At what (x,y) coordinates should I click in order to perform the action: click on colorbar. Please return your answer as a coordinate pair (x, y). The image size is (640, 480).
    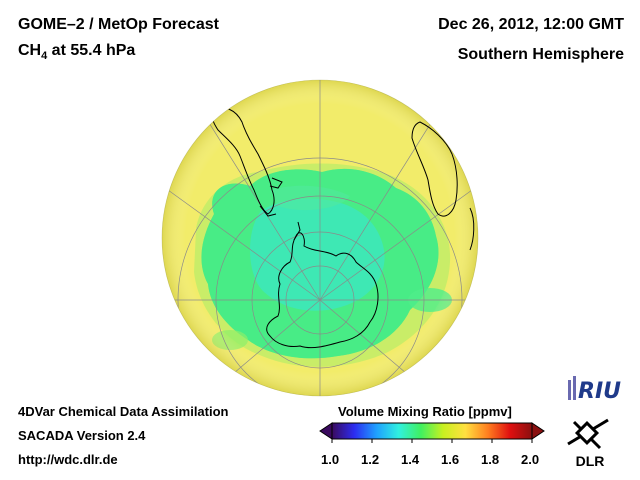
    Looking at the image, I should click on (432, 432).